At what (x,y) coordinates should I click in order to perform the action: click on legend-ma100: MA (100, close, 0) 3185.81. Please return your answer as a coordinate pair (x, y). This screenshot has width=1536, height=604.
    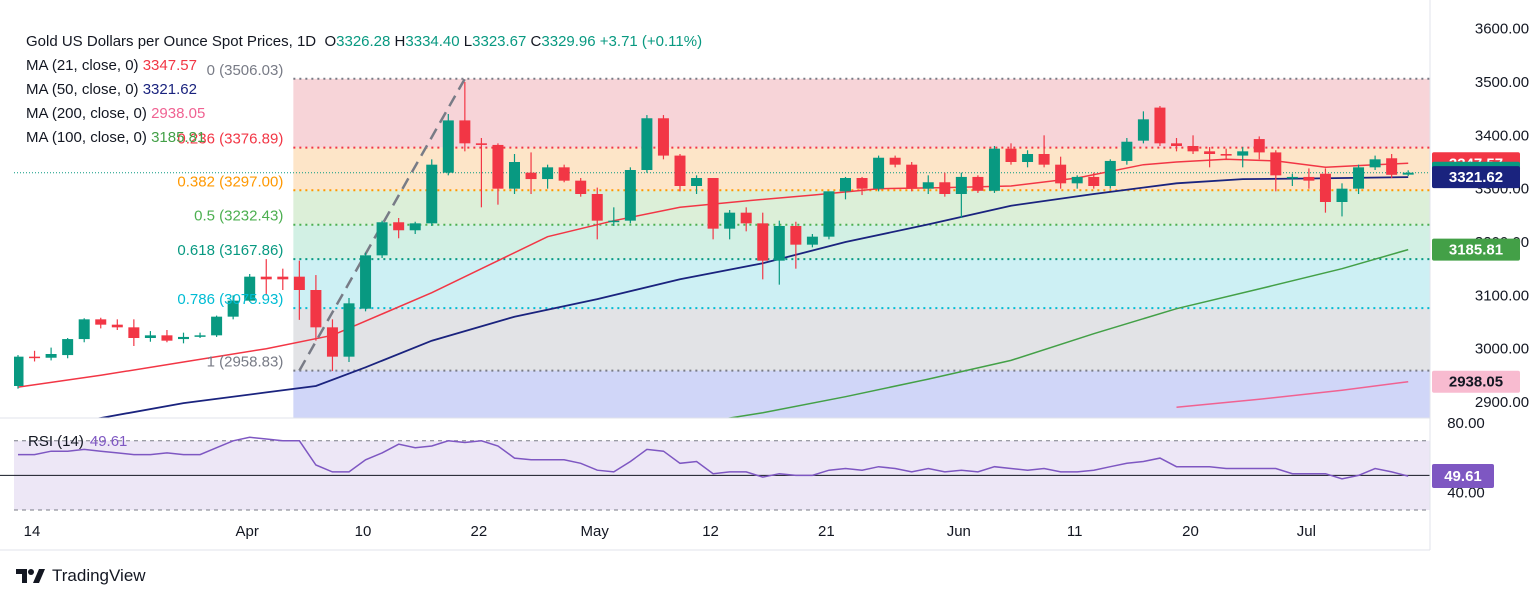
    Looking at the image, I should click on (116, 137).